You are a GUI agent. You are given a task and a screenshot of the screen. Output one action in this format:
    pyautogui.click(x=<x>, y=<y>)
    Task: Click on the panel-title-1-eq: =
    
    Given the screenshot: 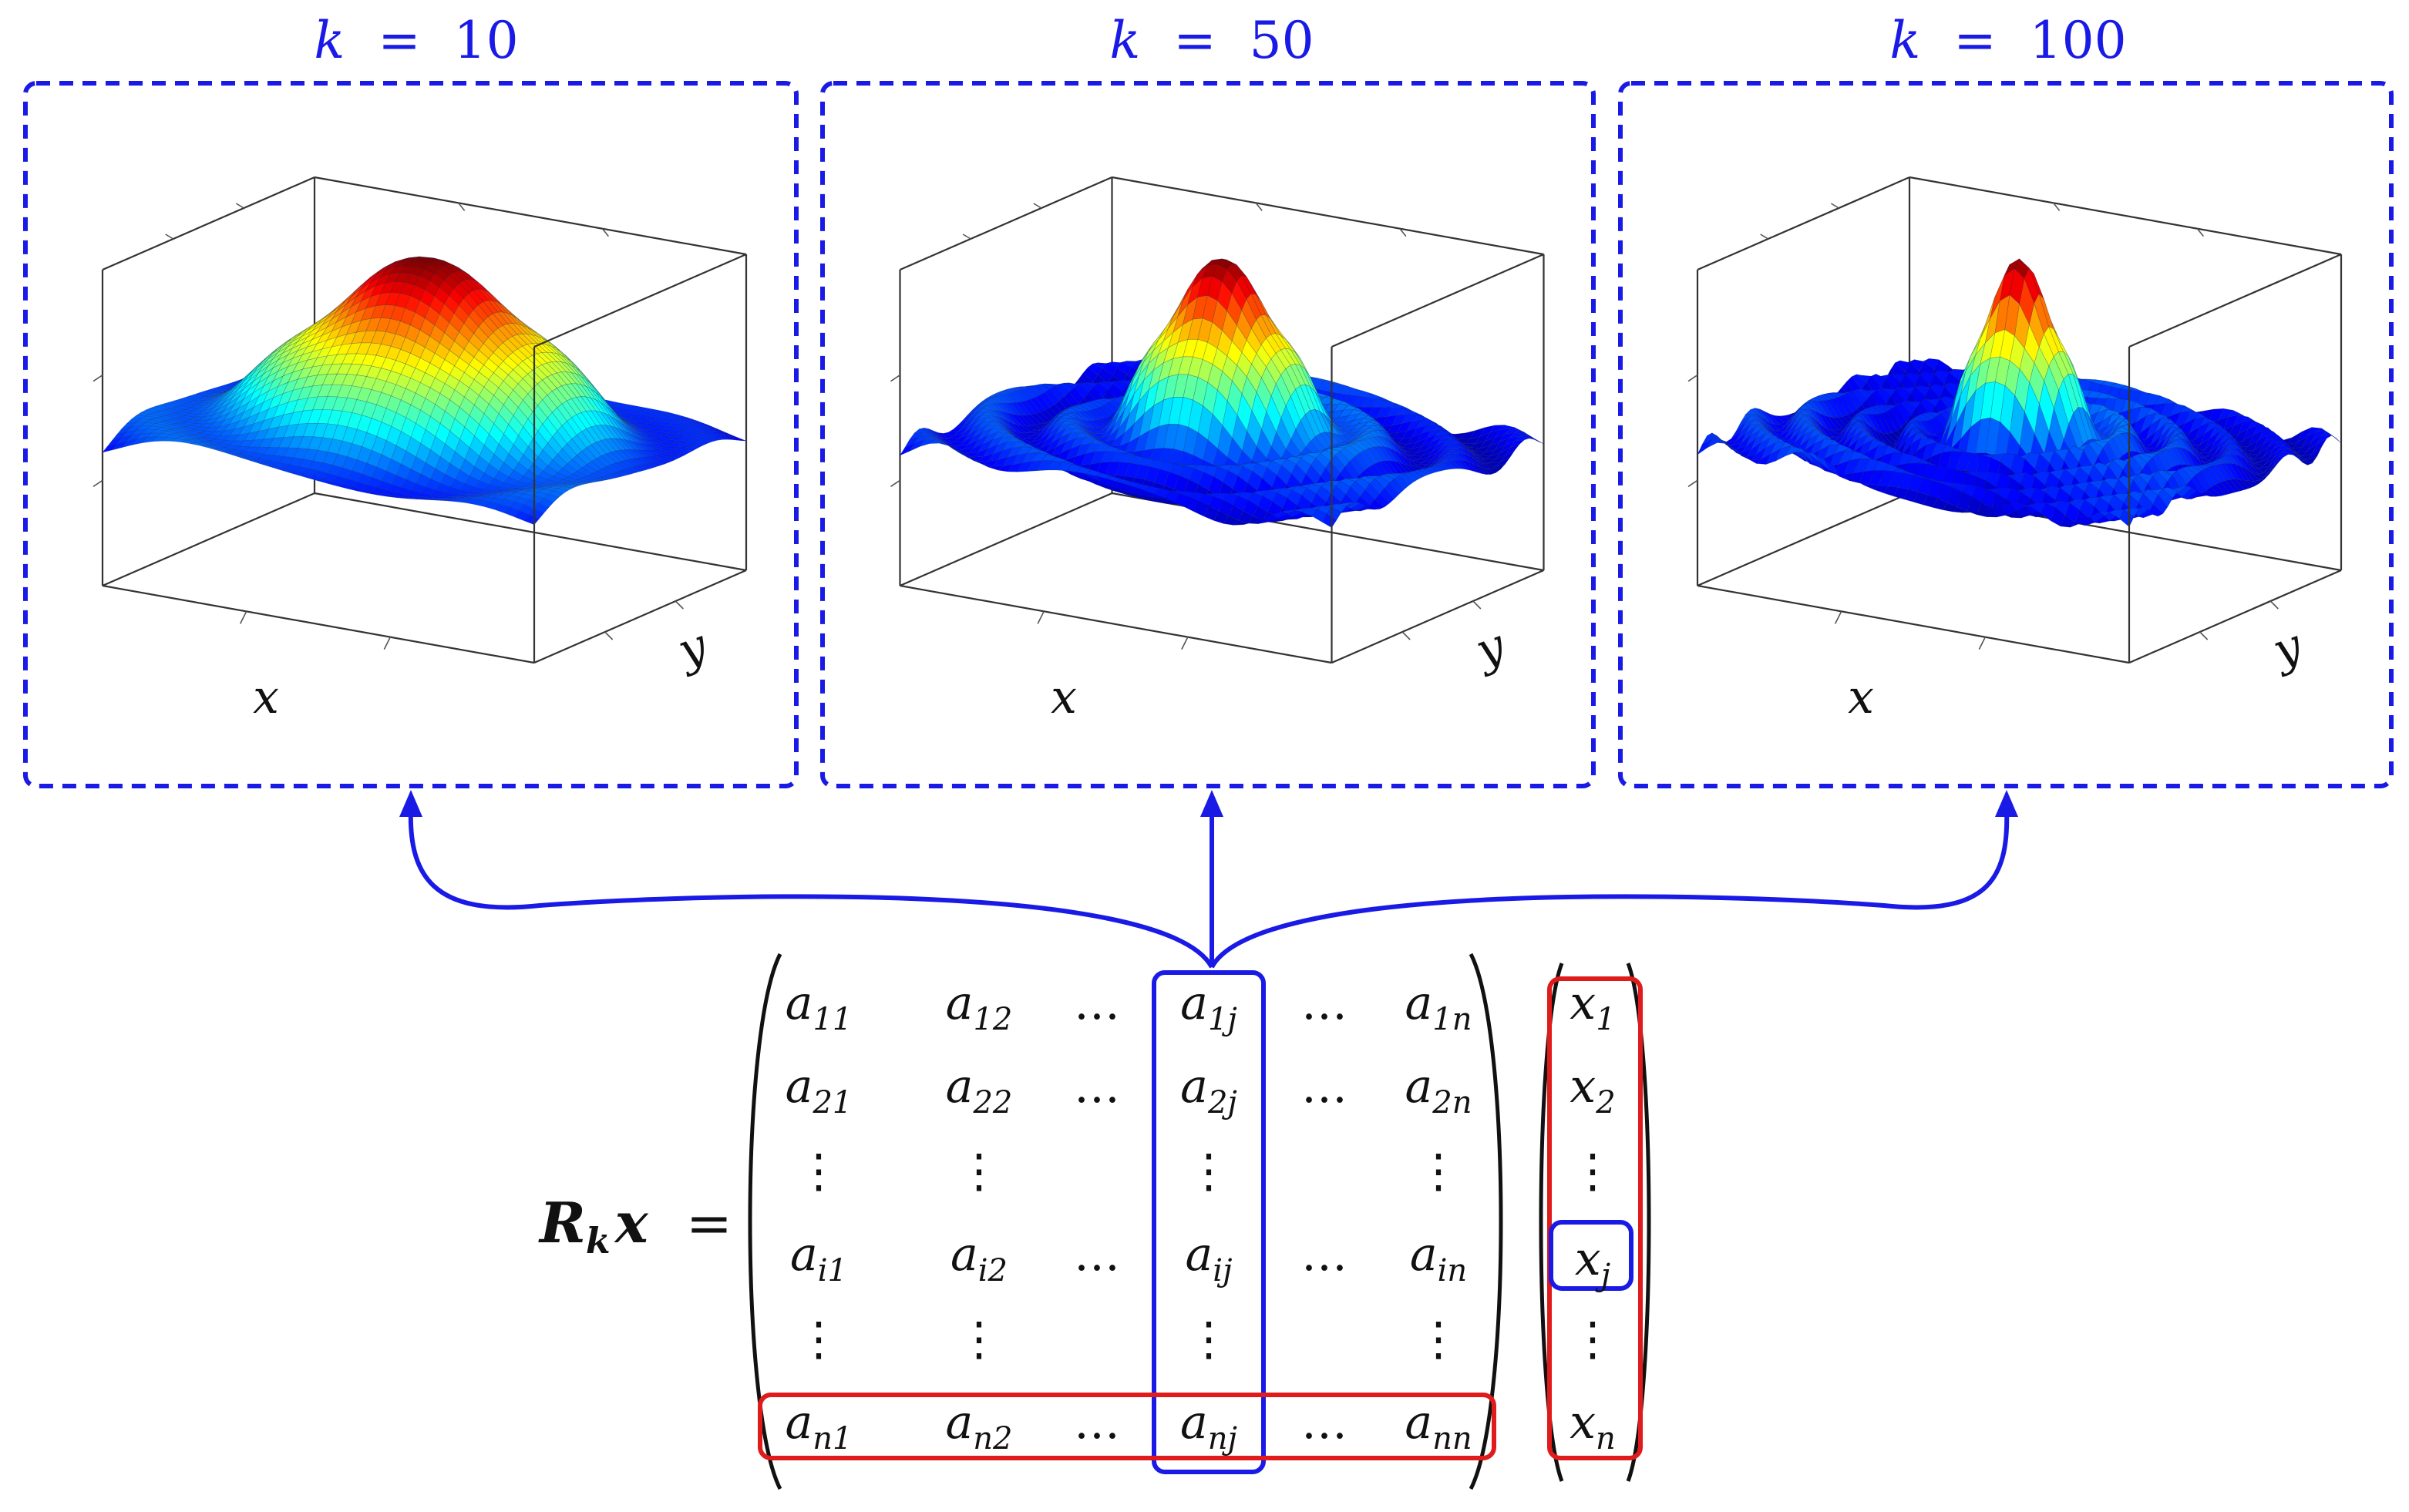 What is the action you would take?
    pyautogui.click(x=399, y=41)
    